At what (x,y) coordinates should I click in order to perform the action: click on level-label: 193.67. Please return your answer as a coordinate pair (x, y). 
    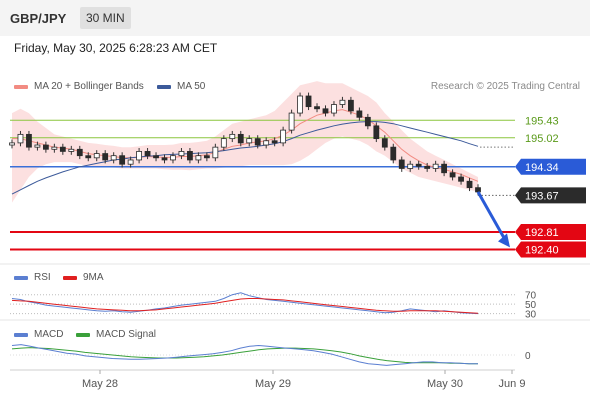
    Looking at the image, I should click on (542, 196).